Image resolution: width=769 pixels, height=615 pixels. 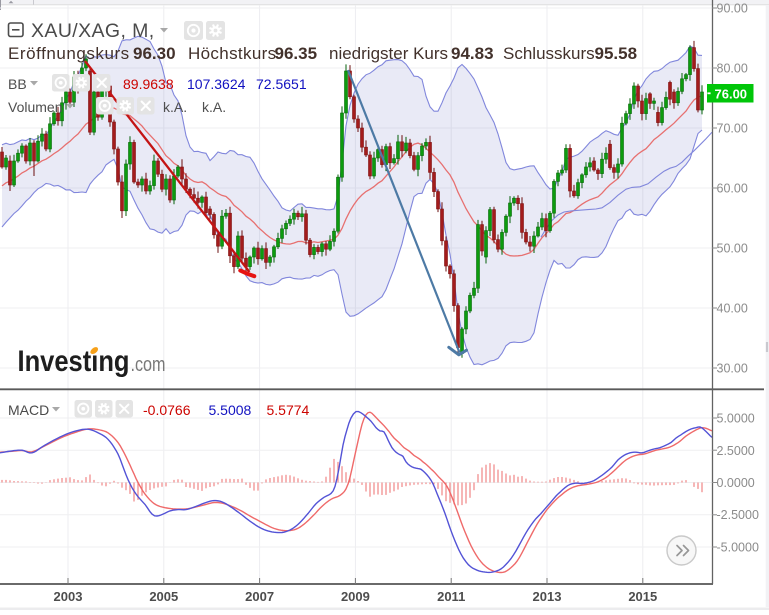 I want to click on svg-text: 60.00, so click(x=732, y=189).